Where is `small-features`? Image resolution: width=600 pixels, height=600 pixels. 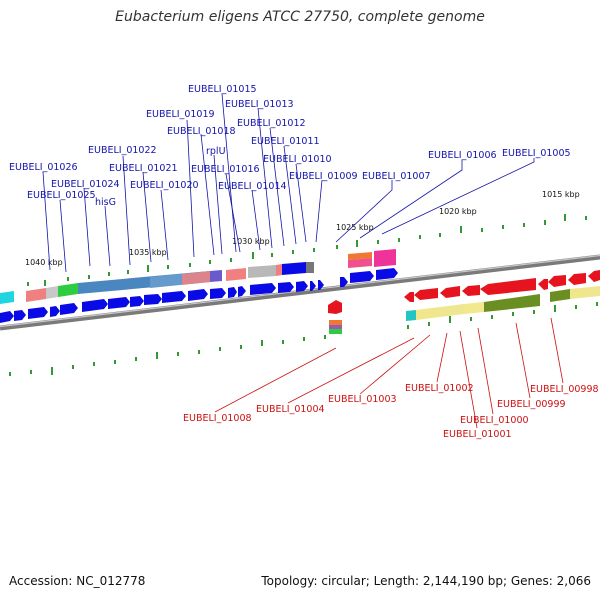
small-features is located at coordinates (335, 317).